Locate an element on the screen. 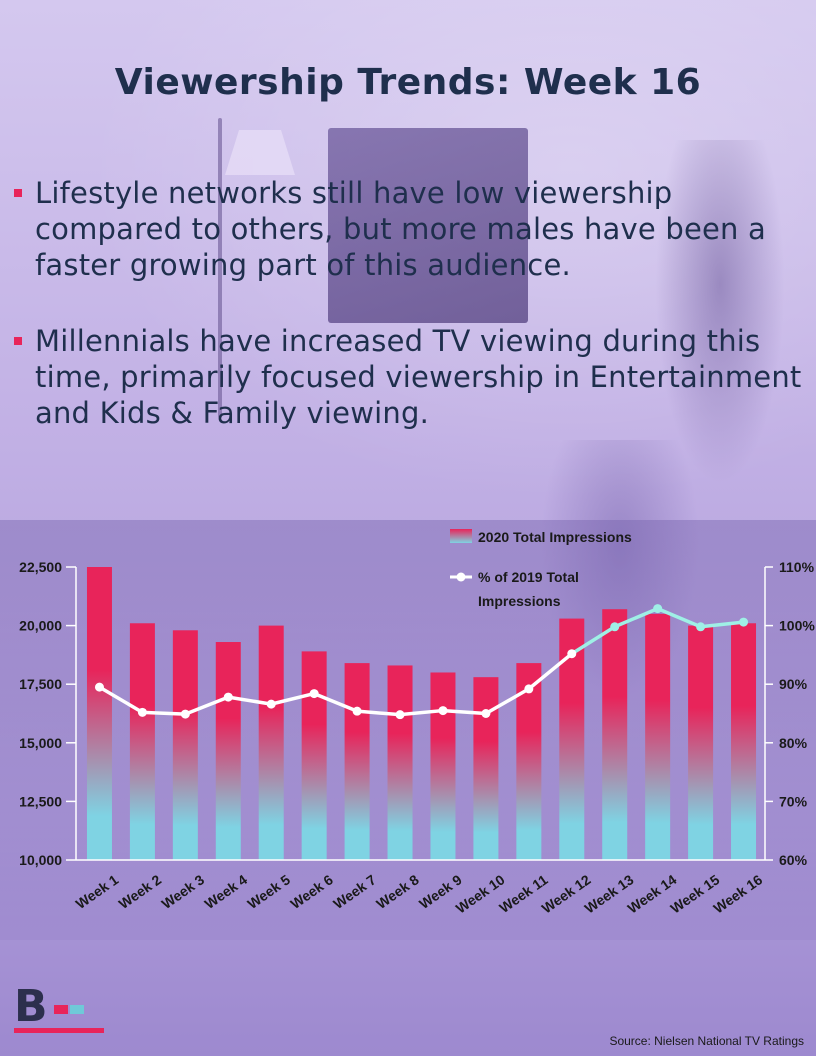 The height and width of the screenshot is (1056, 816). left-tick-label: 20,000 is located at coordinates (40, 626).